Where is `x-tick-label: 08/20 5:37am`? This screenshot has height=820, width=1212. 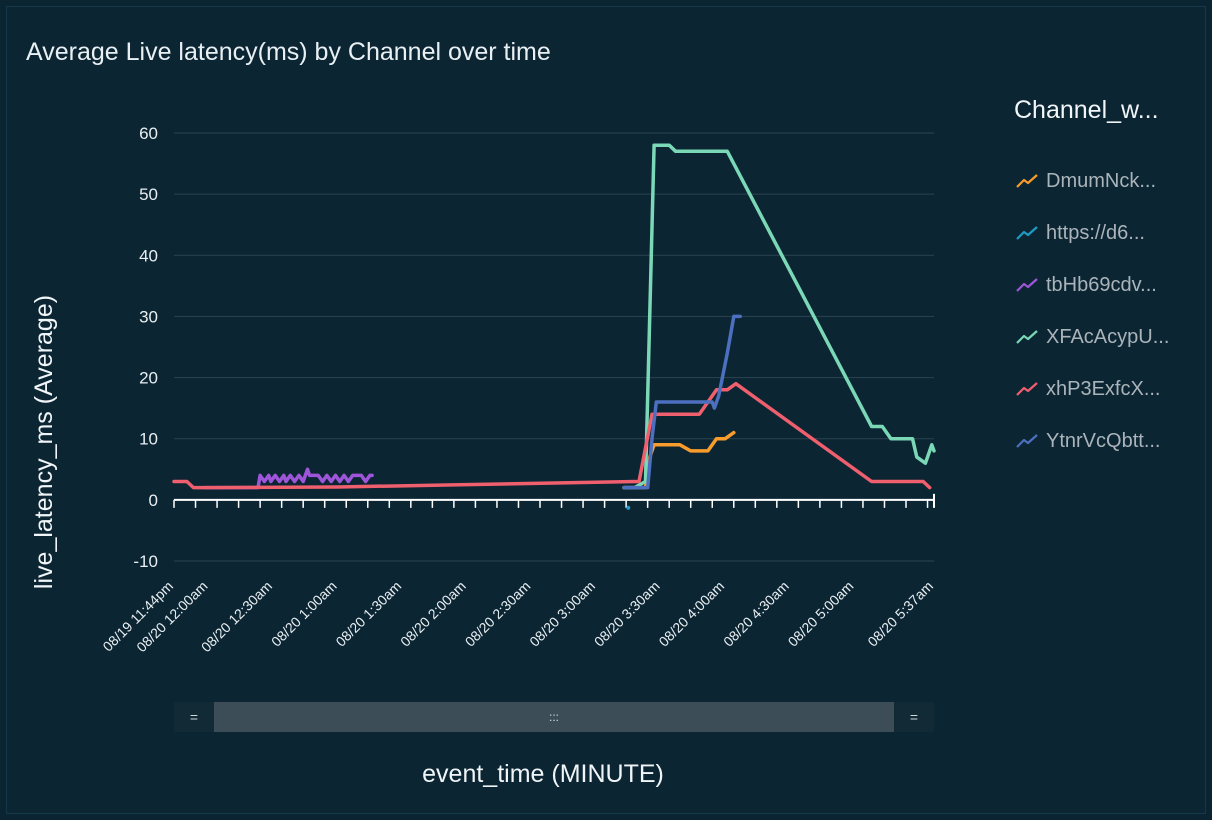 x-tick-label: 08/20 5:37am is located at coordinates (900, 614).